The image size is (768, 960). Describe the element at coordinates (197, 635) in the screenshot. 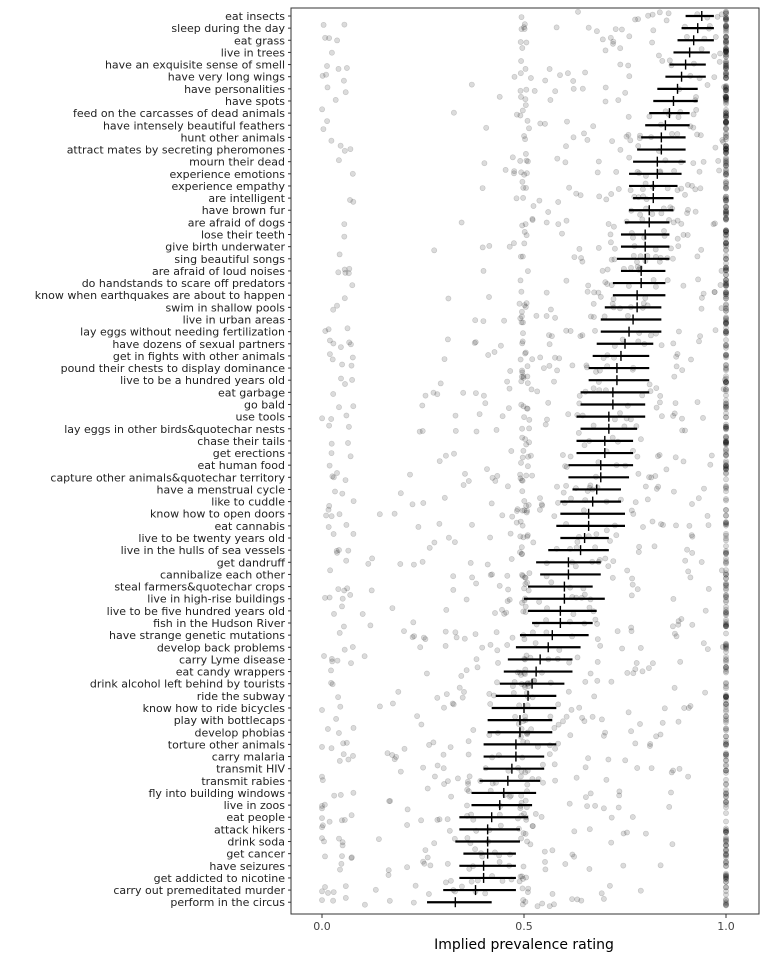

I see `category-label: have strange genetic mutations` at that location.